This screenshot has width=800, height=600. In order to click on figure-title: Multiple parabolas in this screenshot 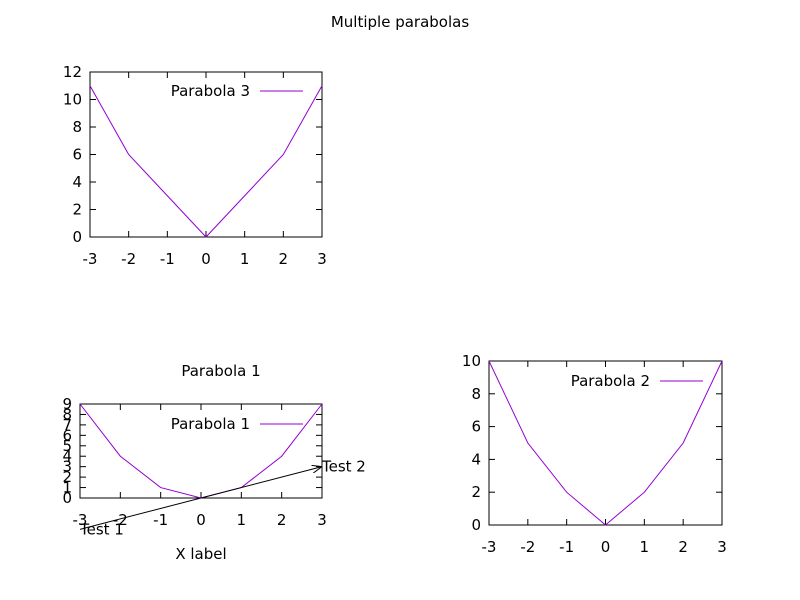, I will do `click(400, 22)`.